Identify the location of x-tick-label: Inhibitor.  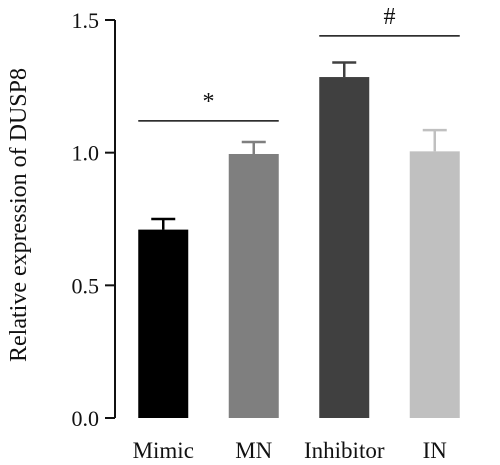
(344, 450).